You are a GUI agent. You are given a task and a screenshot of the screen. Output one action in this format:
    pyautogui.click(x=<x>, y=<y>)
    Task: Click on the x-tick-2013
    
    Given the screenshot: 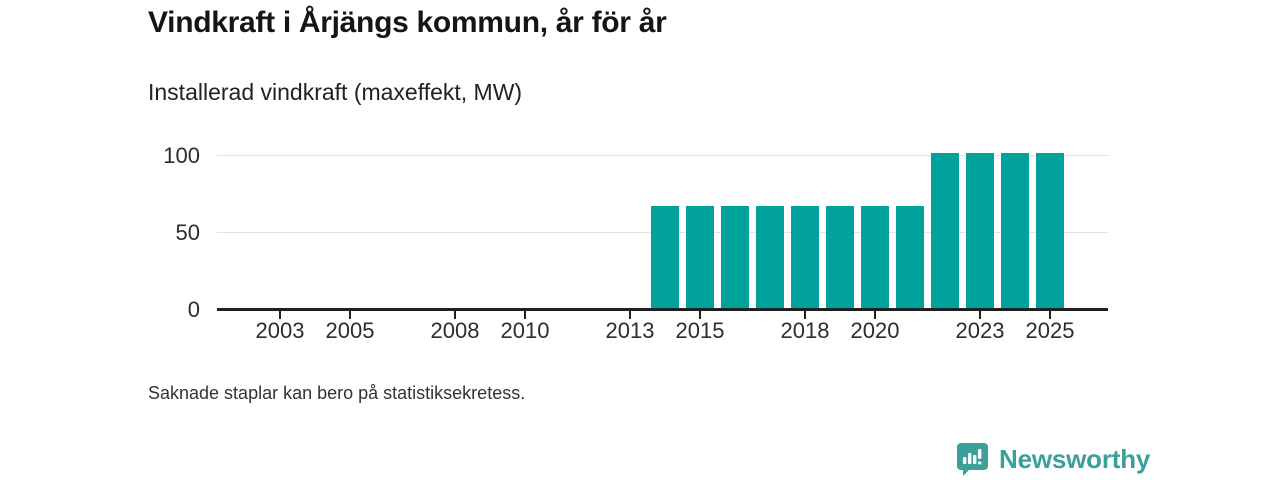 What is the action you would take?
    pyautogui.click(x=630, y=314)
    